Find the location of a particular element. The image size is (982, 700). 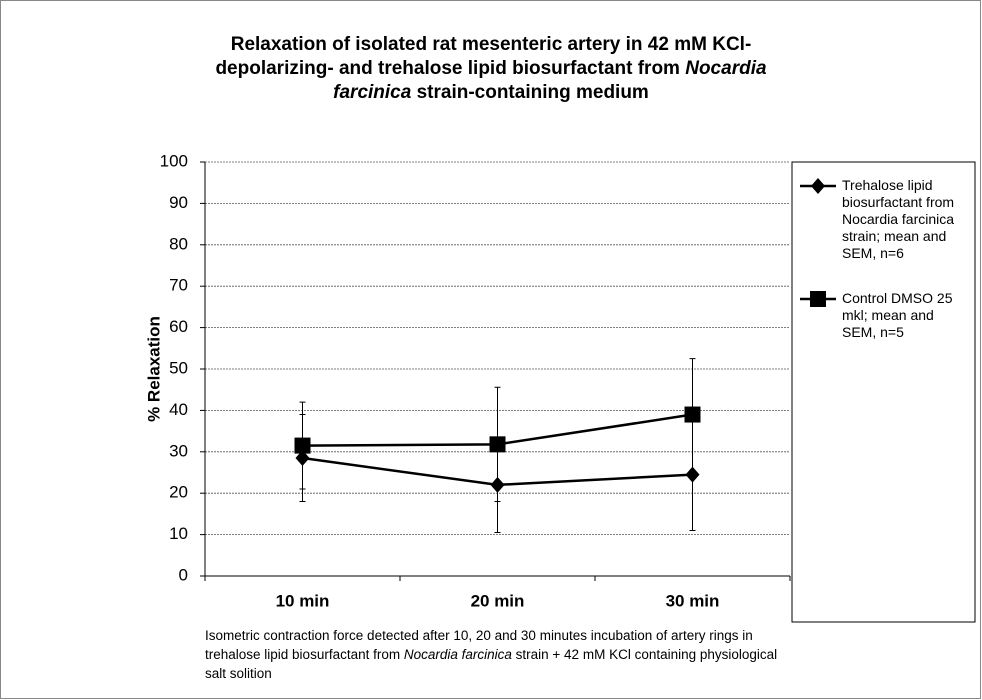

x-tick-label: 20 min is located at coordinates (498, 600).